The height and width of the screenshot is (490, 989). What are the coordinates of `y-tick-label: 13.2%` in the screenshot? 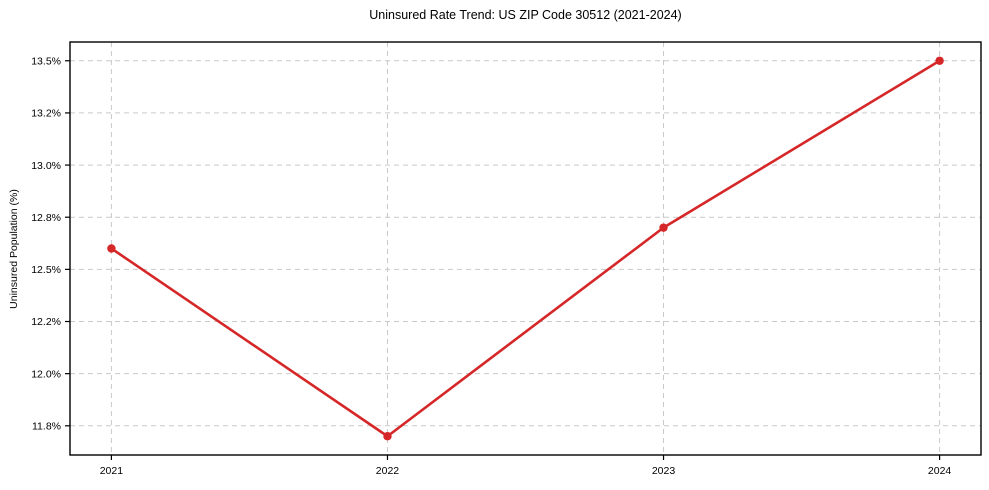 It's located at (46, 114).